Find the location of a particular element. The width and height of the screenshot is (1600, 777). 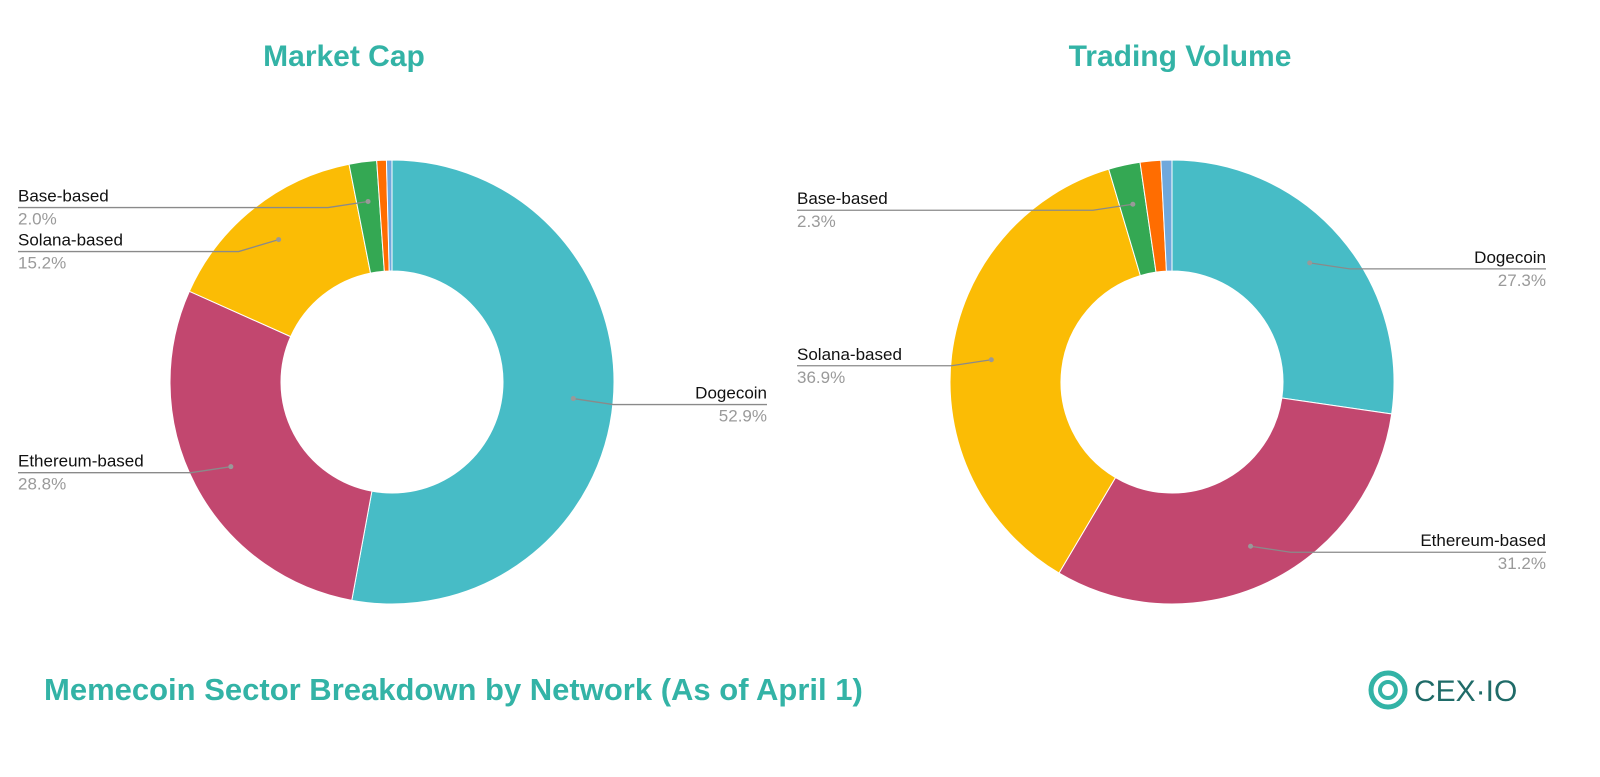

logo-icon is located at coordinates (1388, 690).